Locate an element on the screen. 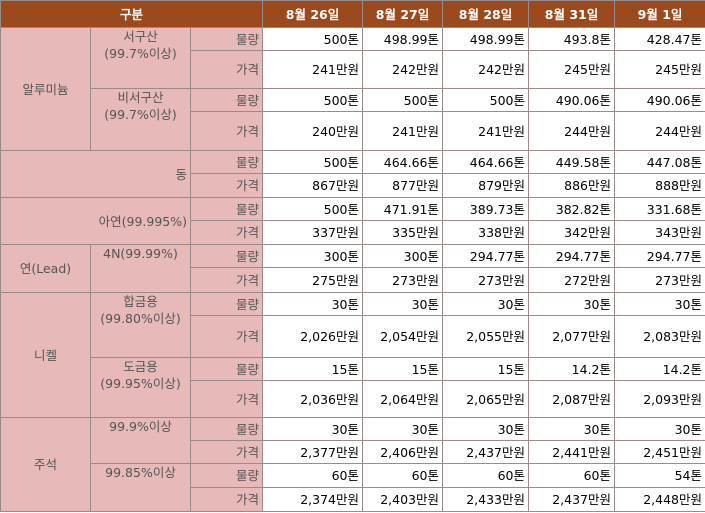 The width and height of the screenshot is (705, 513). date-header: 8월 31일 is located at coordinates (572, 14).